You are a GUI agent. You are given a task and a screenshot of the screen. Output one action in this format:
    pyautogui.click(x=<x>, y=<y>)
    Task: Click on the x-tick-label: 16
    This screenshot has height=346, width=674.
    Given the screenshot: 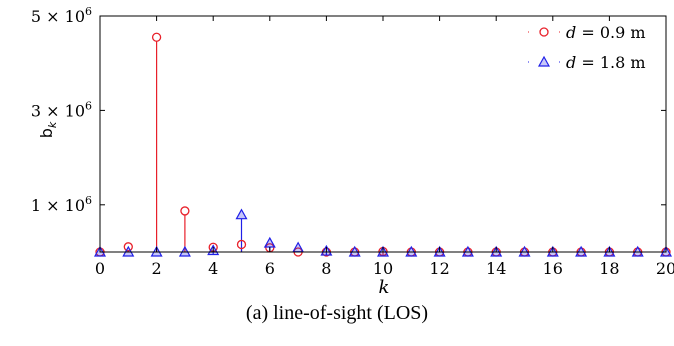 What is the action you would take?
    pyautogui.click(x=553, y=268)
    